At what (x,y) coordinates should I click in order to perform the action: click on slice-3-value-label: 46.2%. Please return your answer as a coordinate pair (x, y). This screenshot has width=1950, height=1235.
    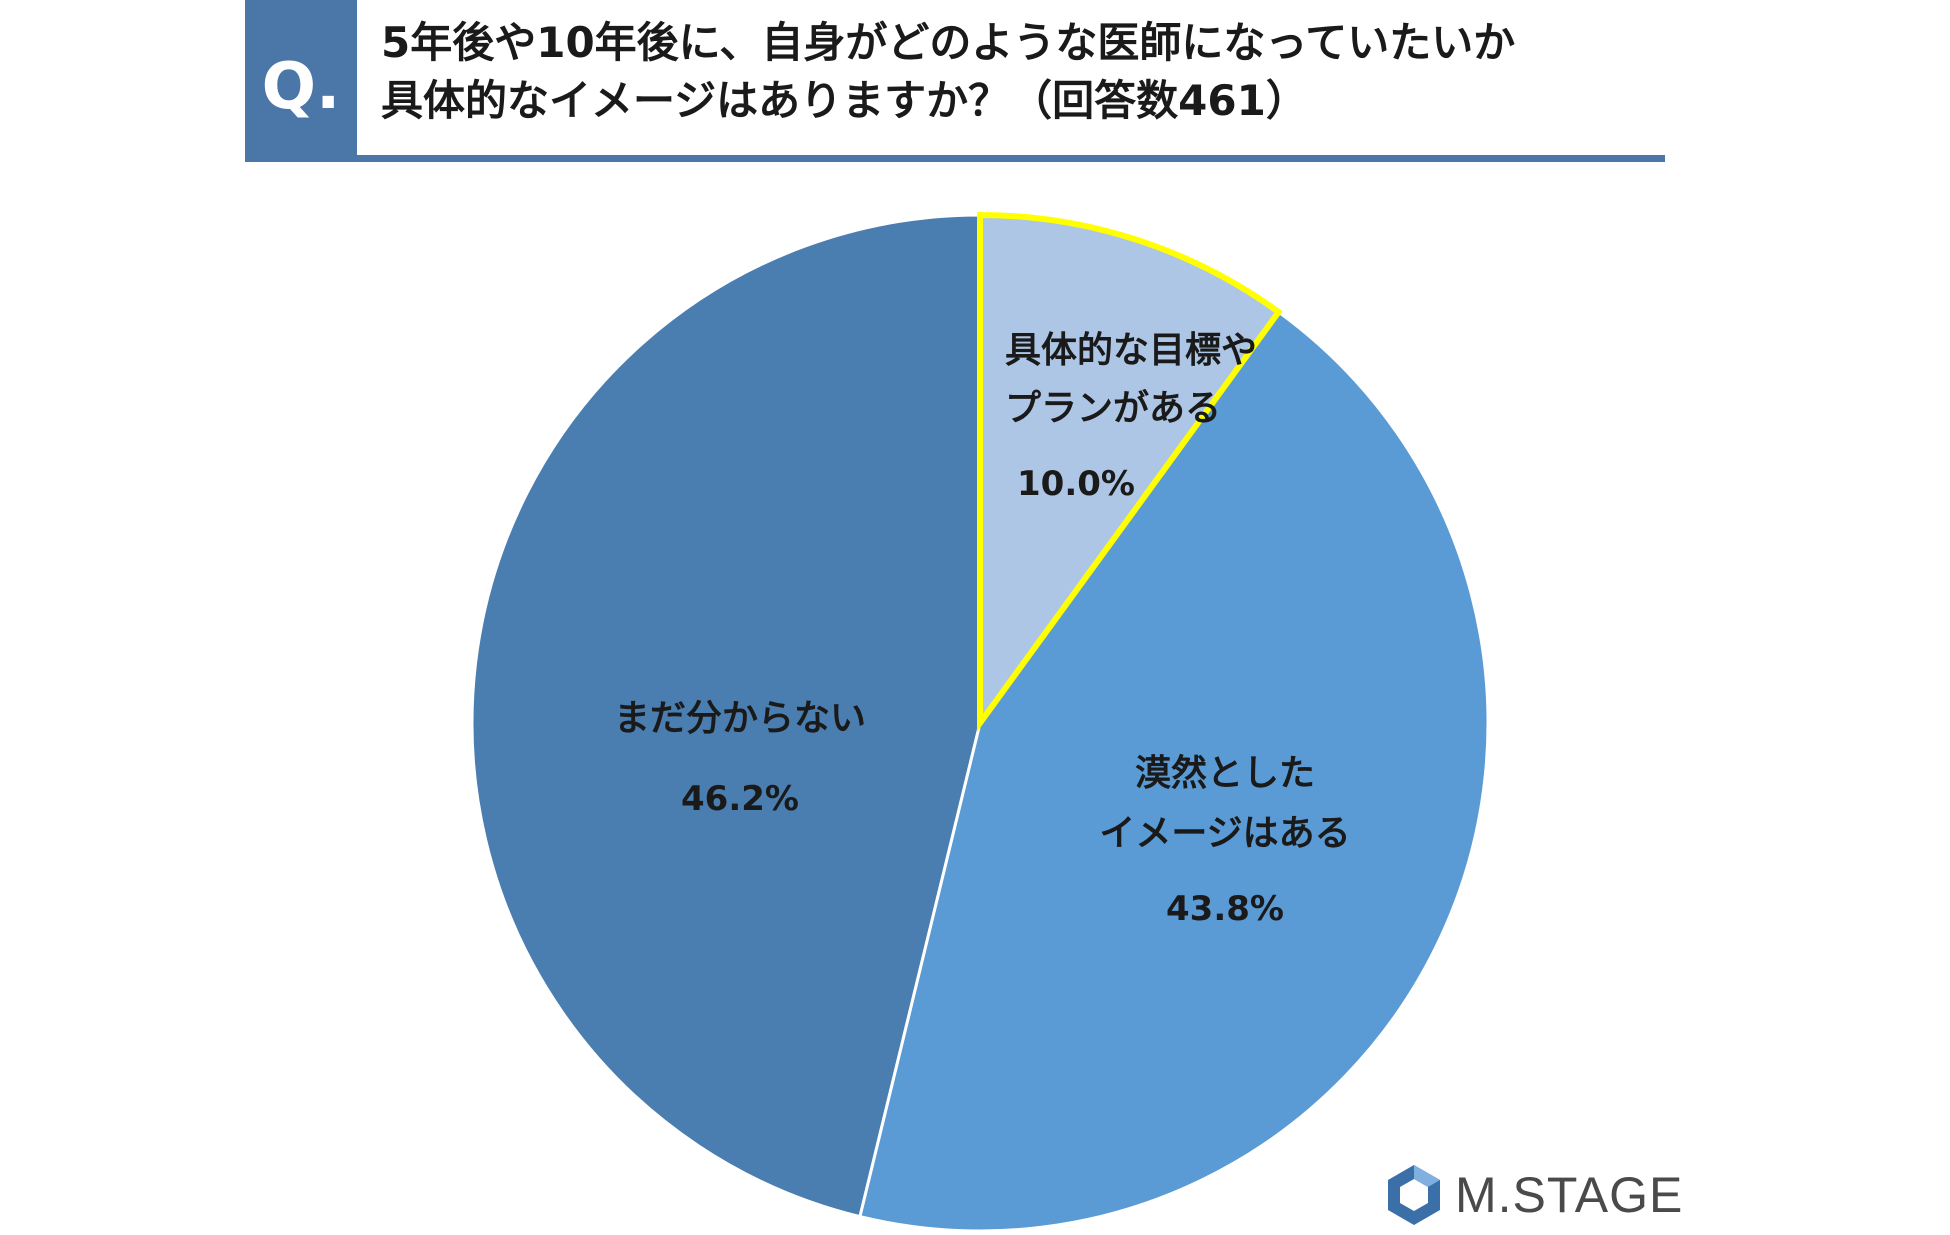
    Looking at the image, I should click on (740, 799).